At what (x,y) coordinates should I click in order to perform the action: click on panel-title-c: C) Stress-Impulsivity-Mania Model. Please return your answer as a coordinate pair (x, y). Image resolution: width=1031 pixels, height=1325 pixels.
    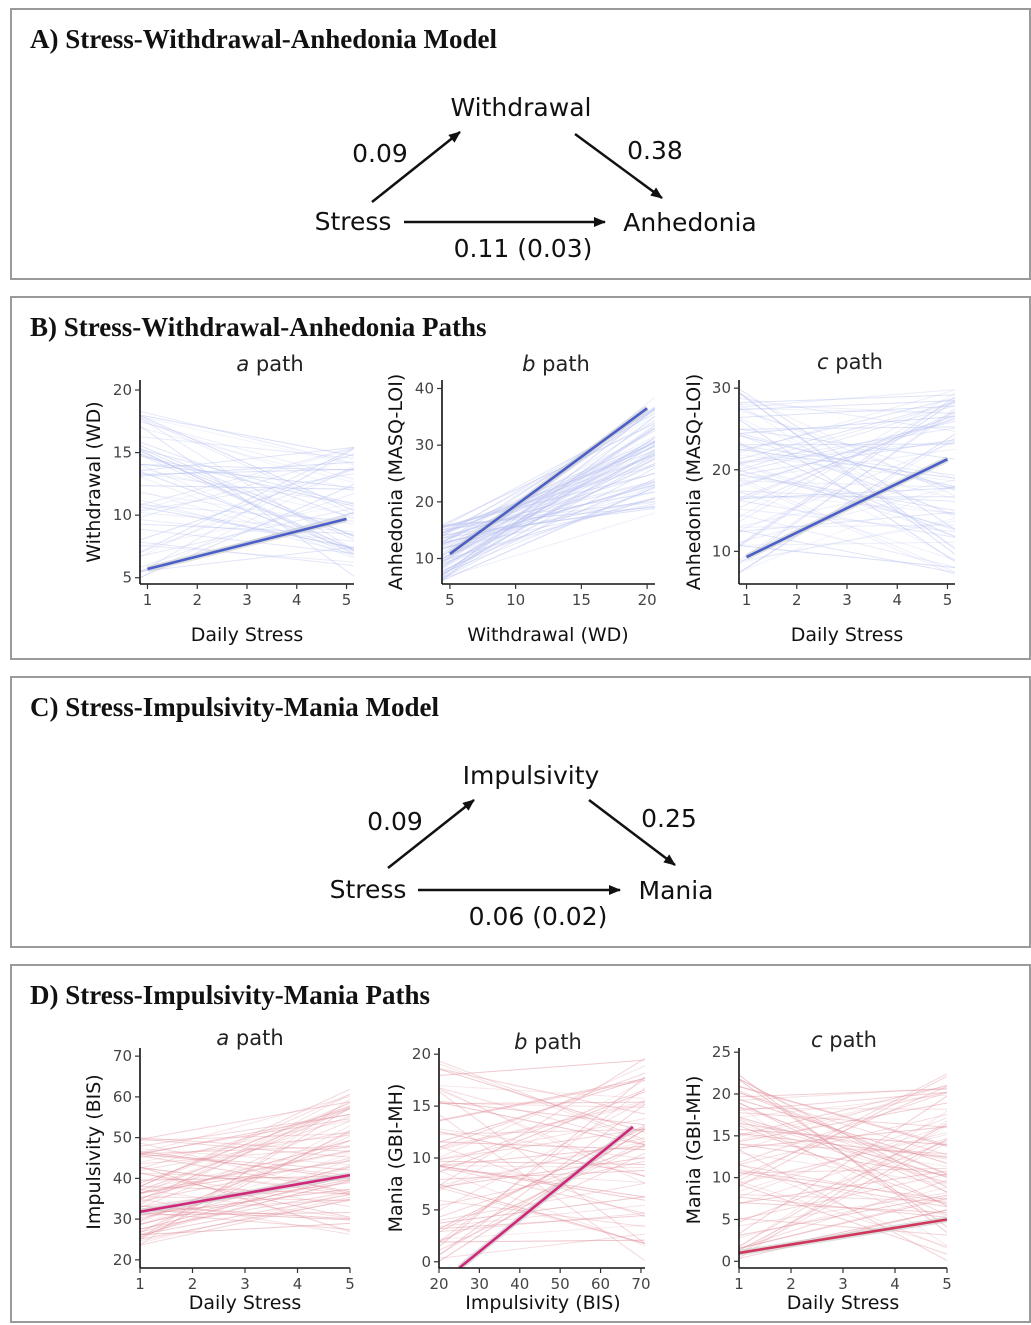
    Looking at the image, I should click on (234, 707).